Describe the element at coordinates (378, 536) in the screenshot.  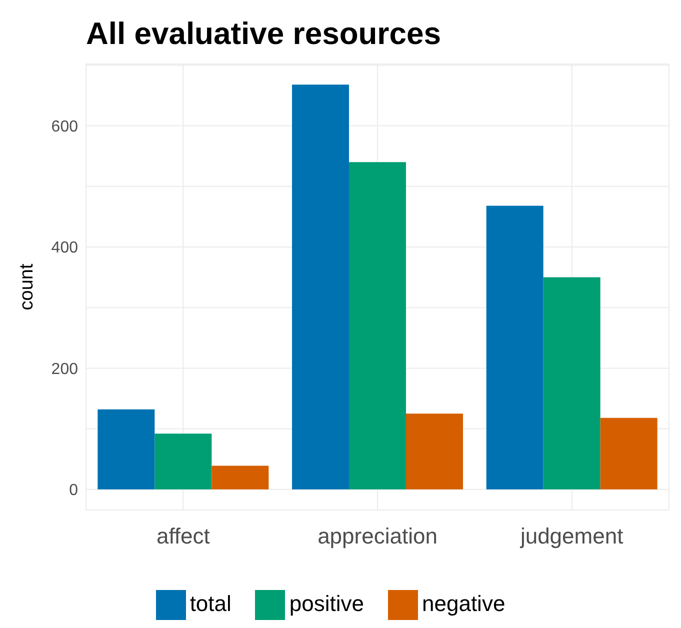
I see `x-tick-label: appreciation` at that location.